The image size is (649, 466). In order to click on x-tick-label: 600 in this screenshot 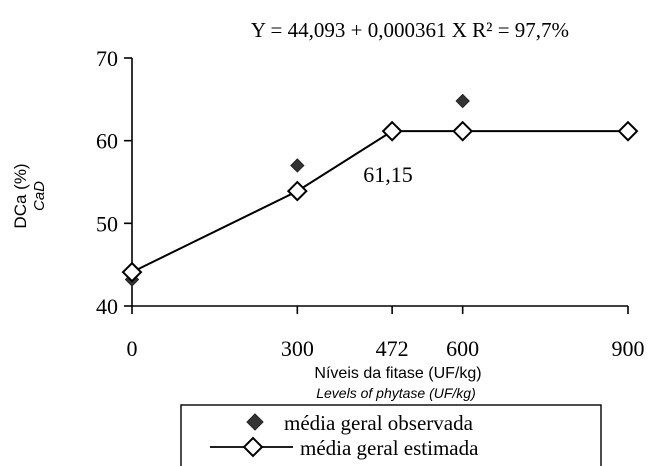, I will do `click(462, 348)`.